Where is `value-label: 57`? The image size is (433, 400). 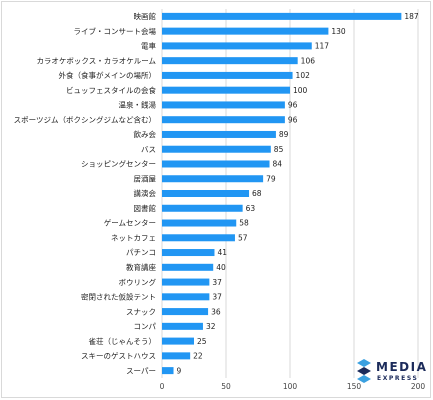
value-label: 57 is located at coordinates (243, 237).